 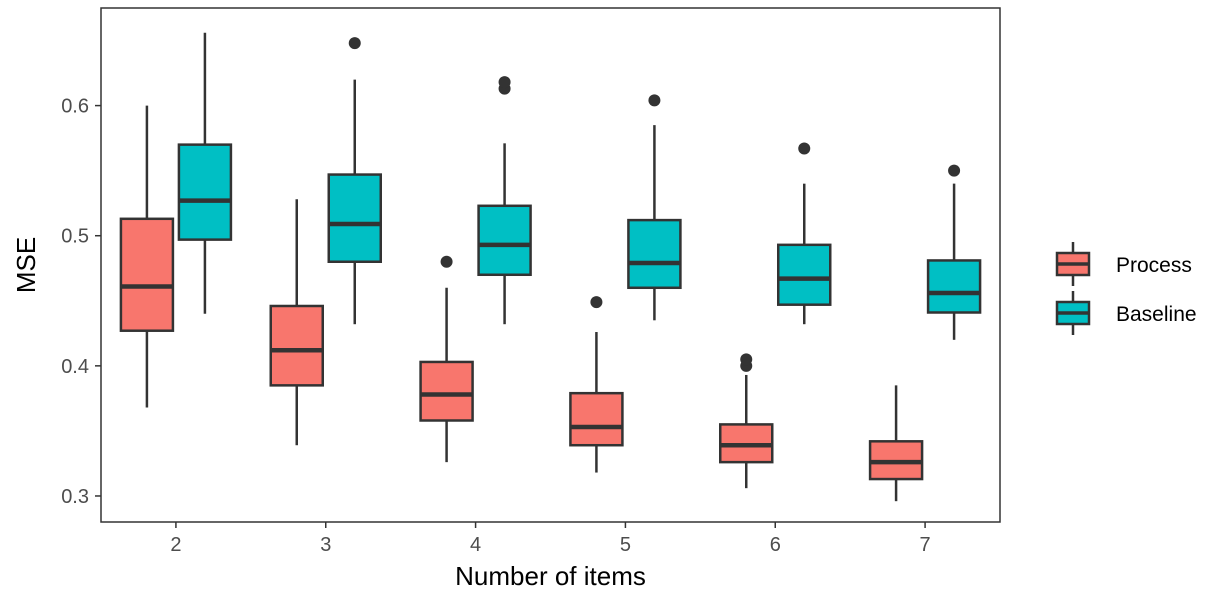 What do you see at coordinates (625, 545) in the screenshot?
I see `x-tick-label: 5` at bounding box center [625, 545].